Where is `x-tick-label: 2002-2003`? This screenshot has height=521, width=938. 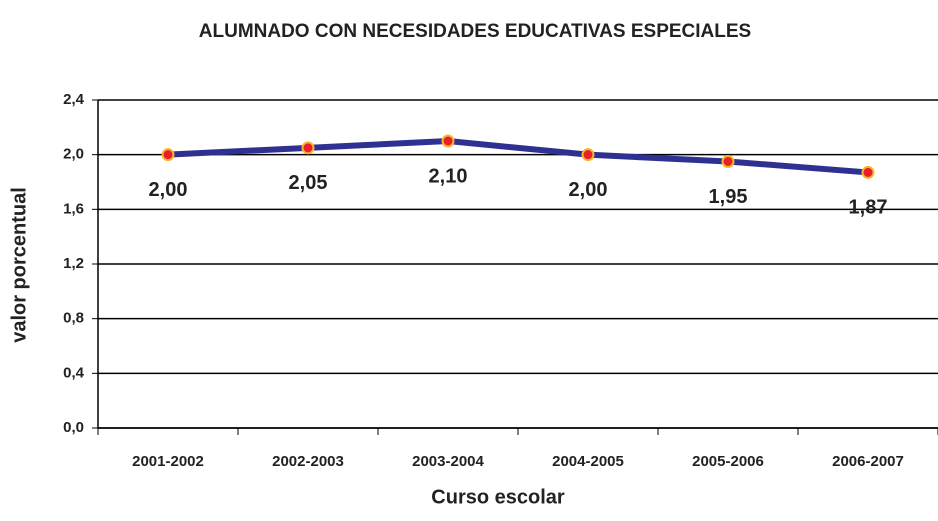
x-tick-label: 2002-2003 is located at coordinates (308, 461).